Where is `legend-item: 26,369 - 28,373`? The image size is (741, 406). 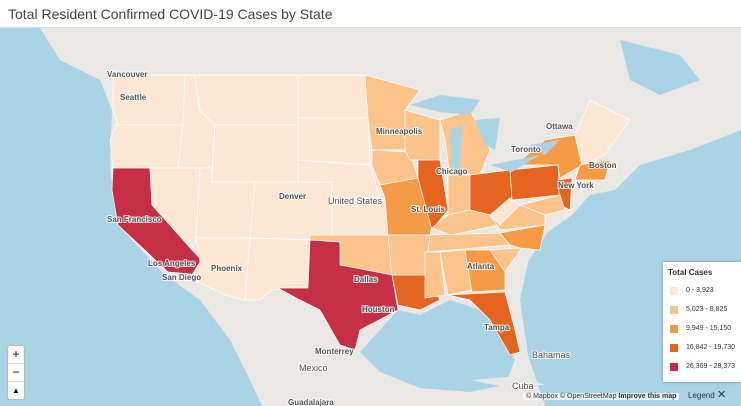 legend-item: 26,369 - 28,373 is located at coordinates (702, 366).